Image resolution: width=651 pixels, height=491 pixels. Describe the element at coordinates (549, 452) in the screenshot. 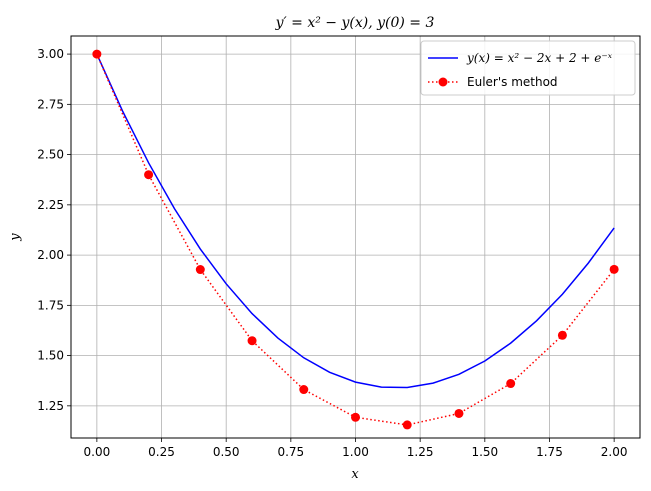

I see `x-tick-label: 1.75` at that location.